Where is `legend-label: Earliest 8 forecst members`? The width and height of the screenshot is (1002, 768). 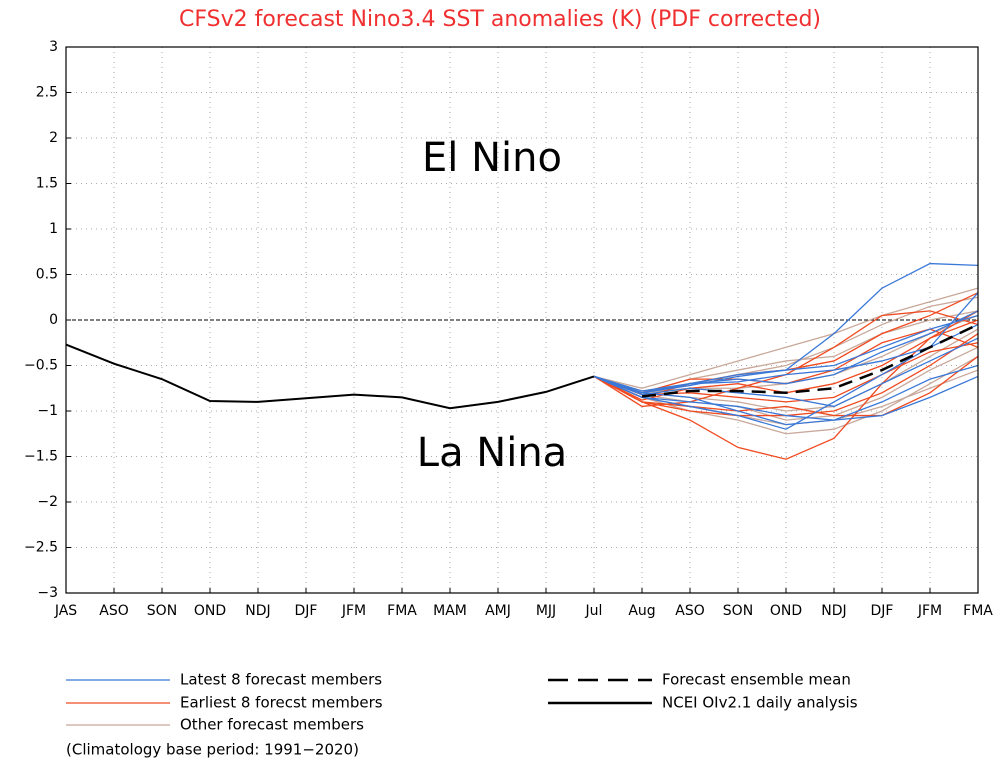 legend-label: Earliest 8 forecst members is located at coordinates (281, 703).